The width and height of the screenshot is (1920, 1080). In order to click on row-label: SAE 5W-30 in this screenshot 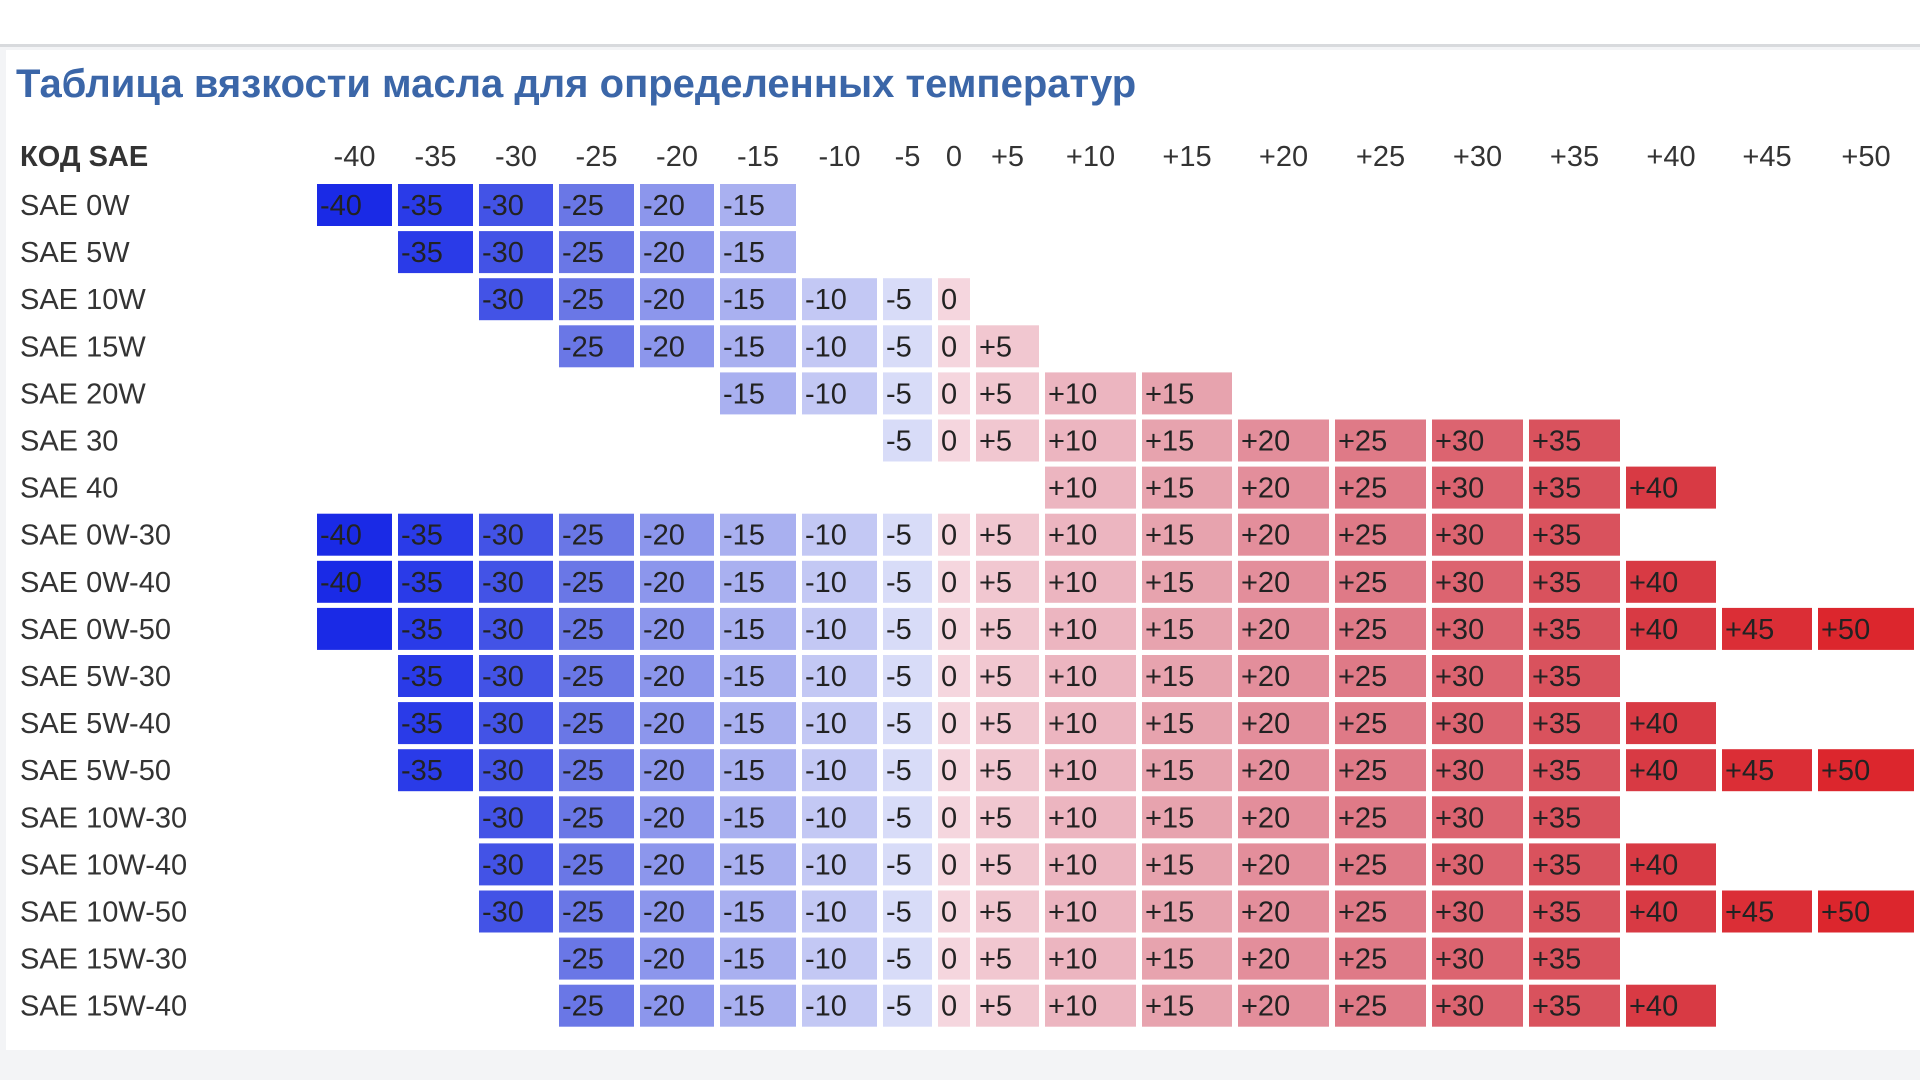, I will do `click(95, 677)`.